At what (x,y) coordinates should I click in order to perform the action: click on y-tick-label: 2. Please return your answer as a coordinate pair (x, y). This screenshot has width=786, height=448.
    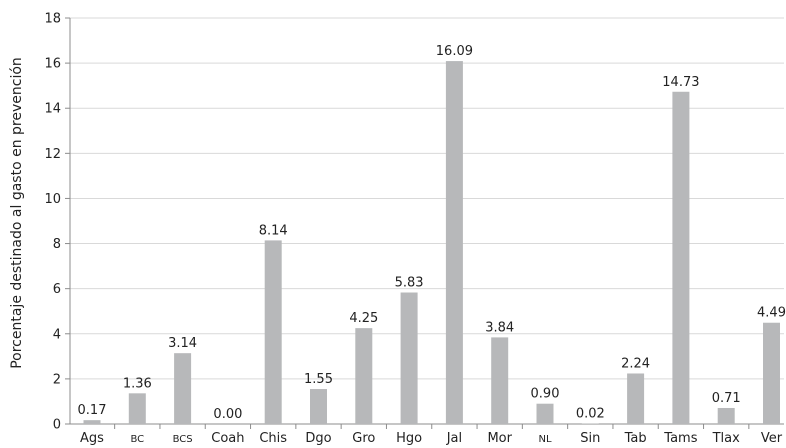
    Looking at the image, I should click on (57, 379).